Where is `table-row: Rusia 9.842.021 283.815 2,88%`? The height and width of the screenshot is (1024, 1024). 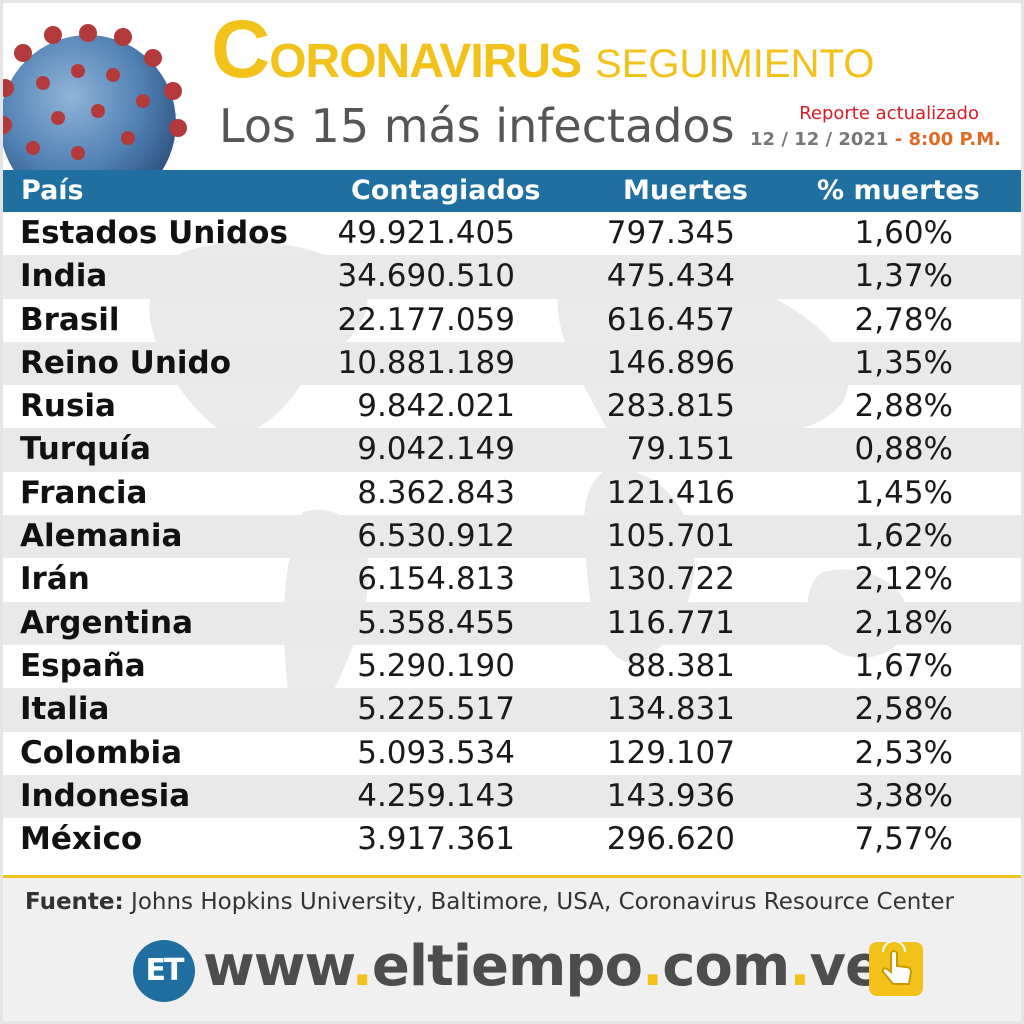
table-row: Rusia 9.842.021 283.815 2,88% is located at coordinates (512, 406).